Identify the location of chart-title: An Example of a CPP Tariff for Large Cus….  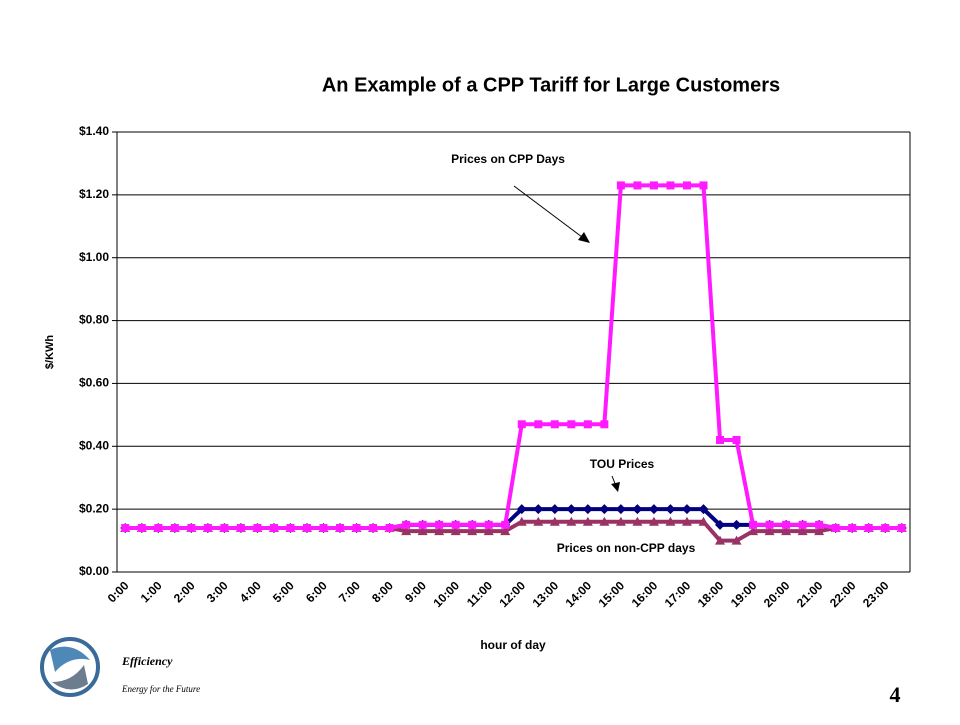
(551, 85).